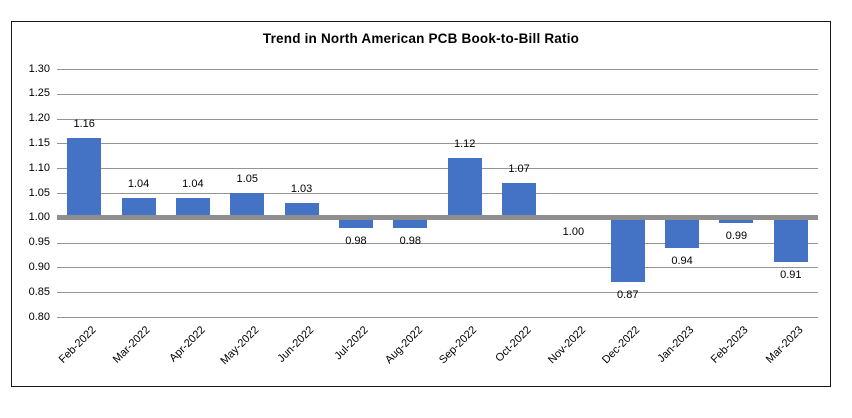 This screenshot has height=418, width=852. I want to click on data-label-Sep-2022: 1.12, so click(464, 144).